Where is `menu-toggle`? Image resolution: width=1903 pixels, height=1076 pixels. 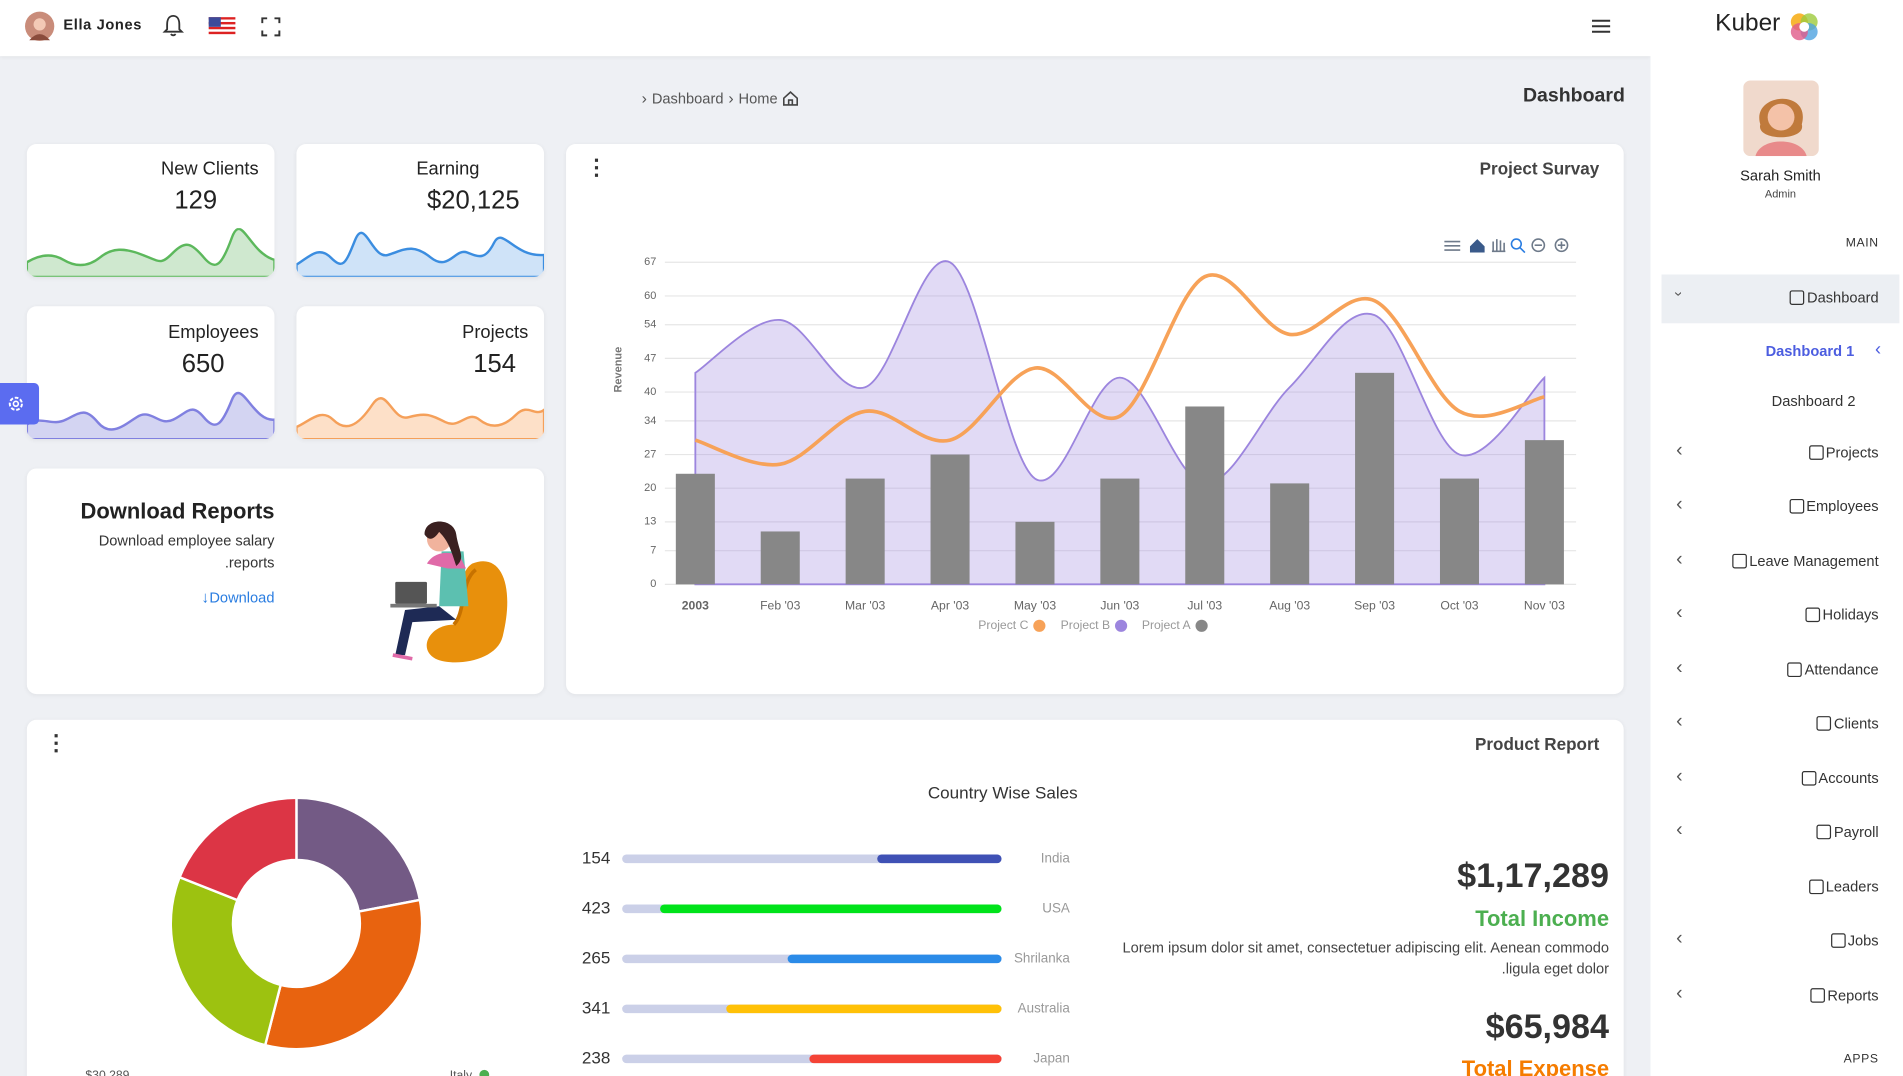 menu-toggle is located at coordinates (1601, 26).